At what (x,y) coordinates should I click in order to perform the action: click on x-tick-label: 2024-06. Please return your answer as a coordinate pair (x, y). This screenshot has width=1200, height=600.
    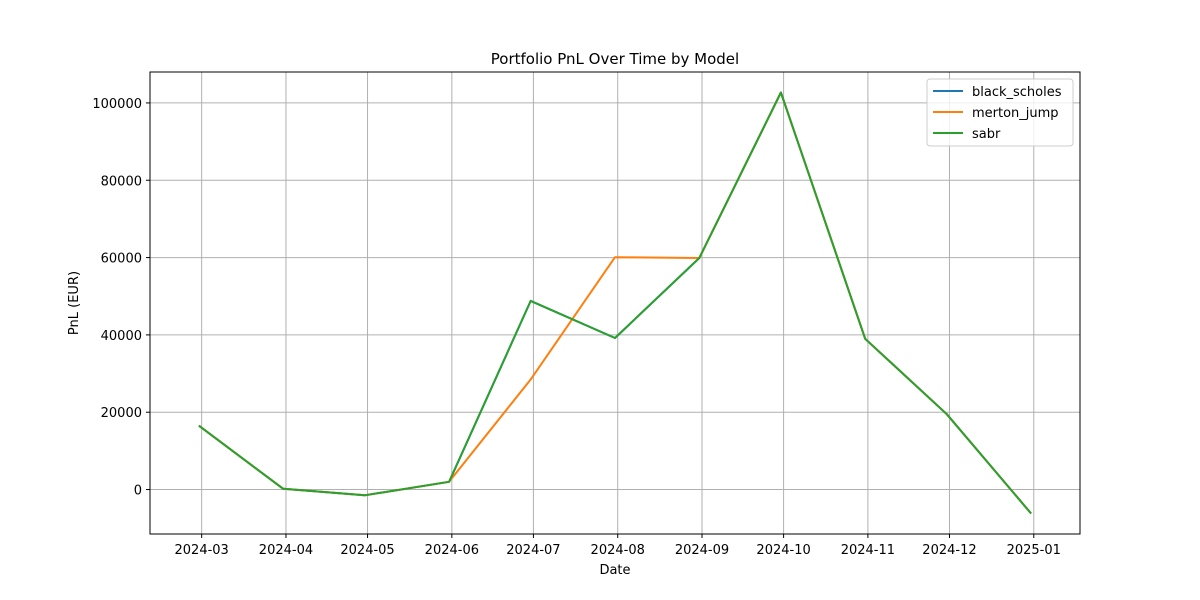
    Looking at the image, I should click on (452, 550).